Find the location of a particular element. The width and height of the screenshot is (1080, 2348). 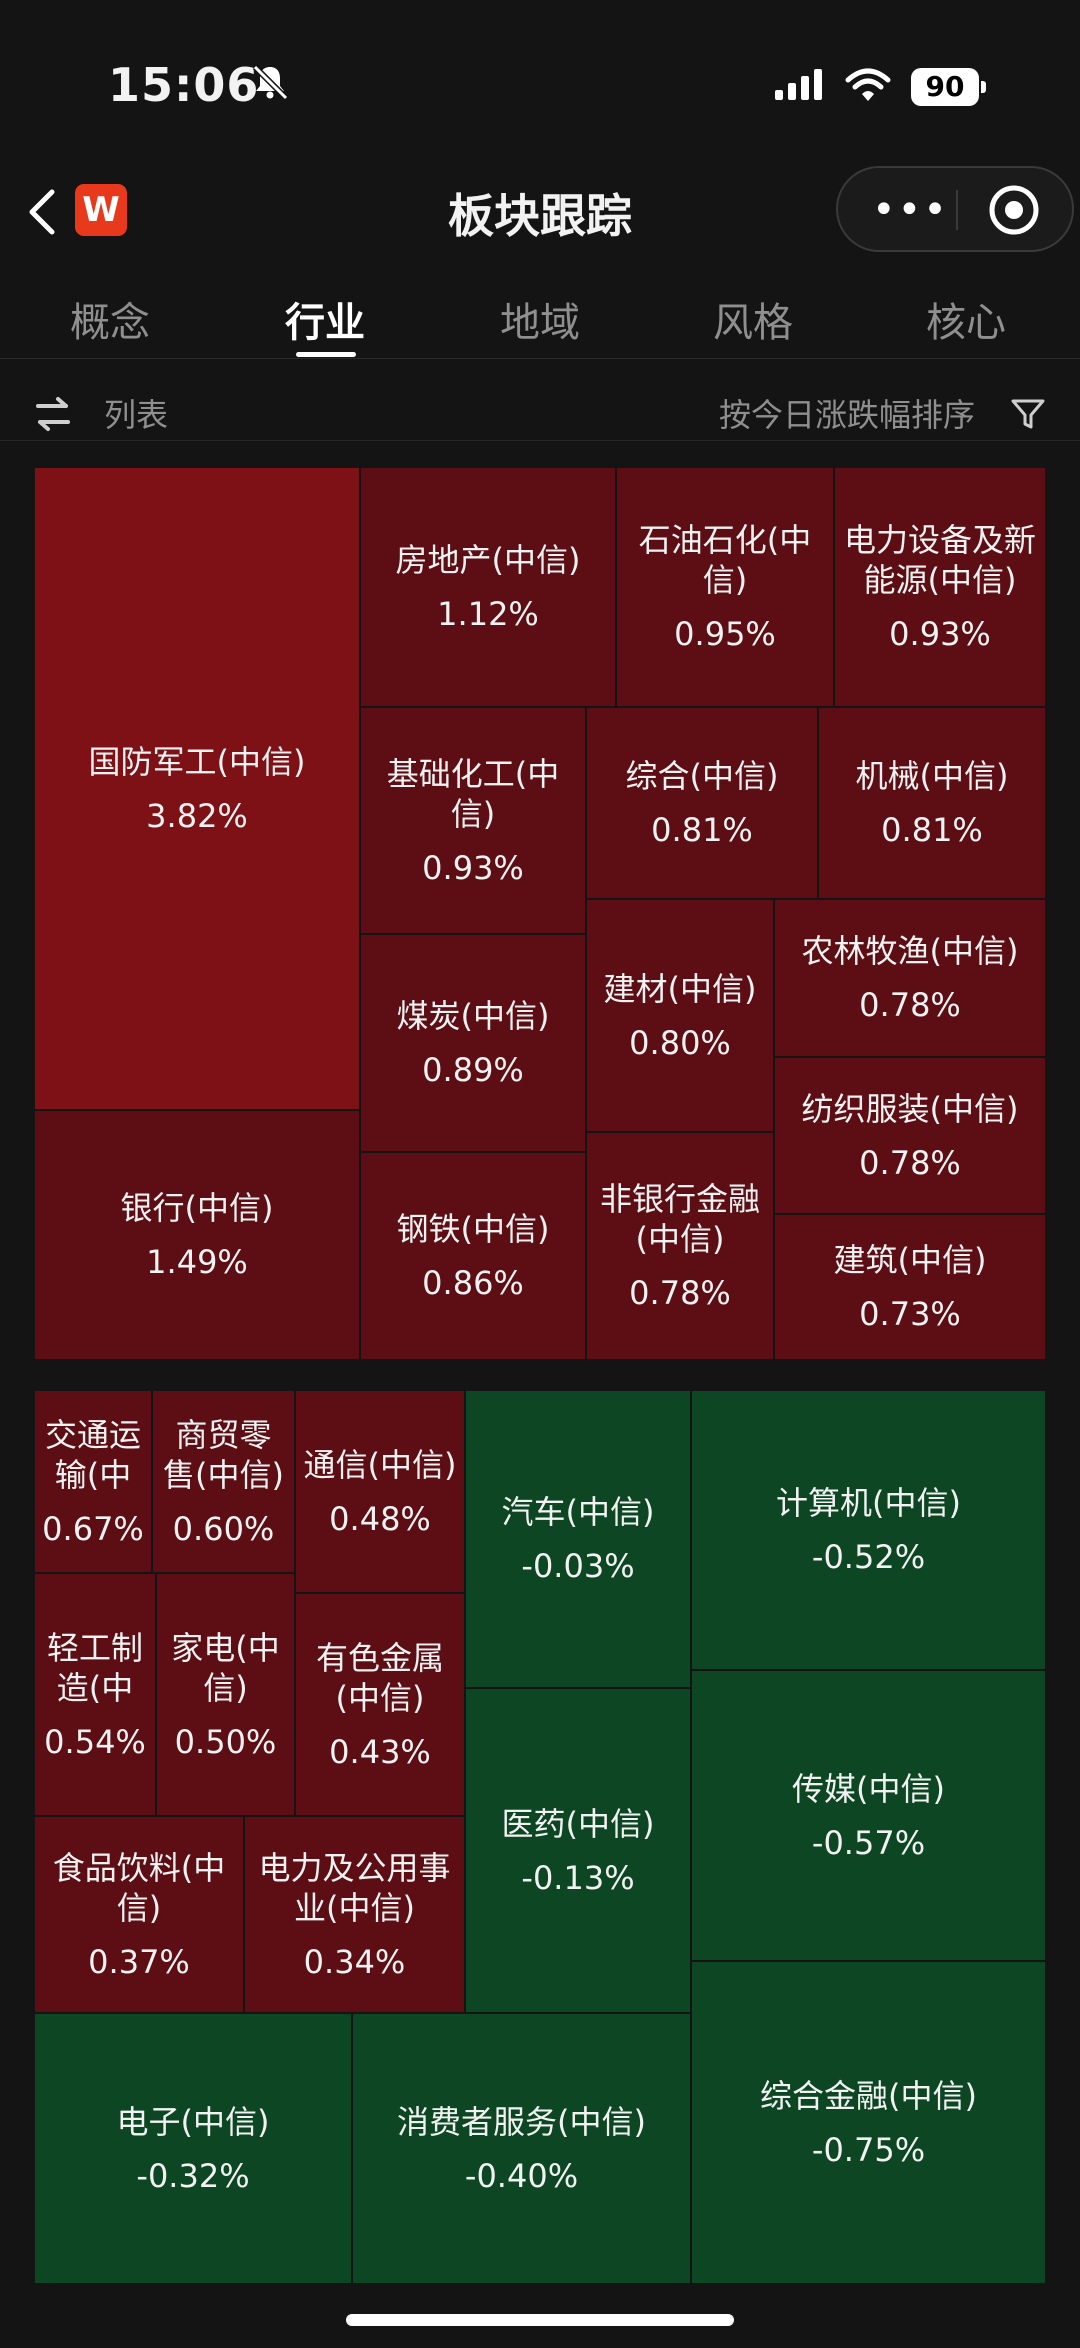

sector-change: 1.49% is located at coordinates (197, 1262).